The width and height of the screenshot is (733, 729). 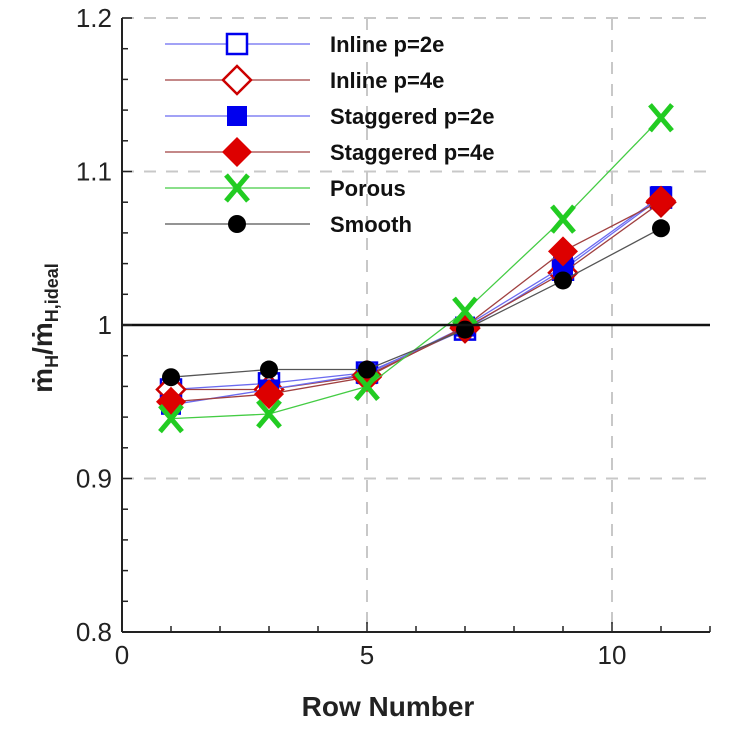 I want to click on y-label-sub2: H,ideal, so click(x=52, y=292).